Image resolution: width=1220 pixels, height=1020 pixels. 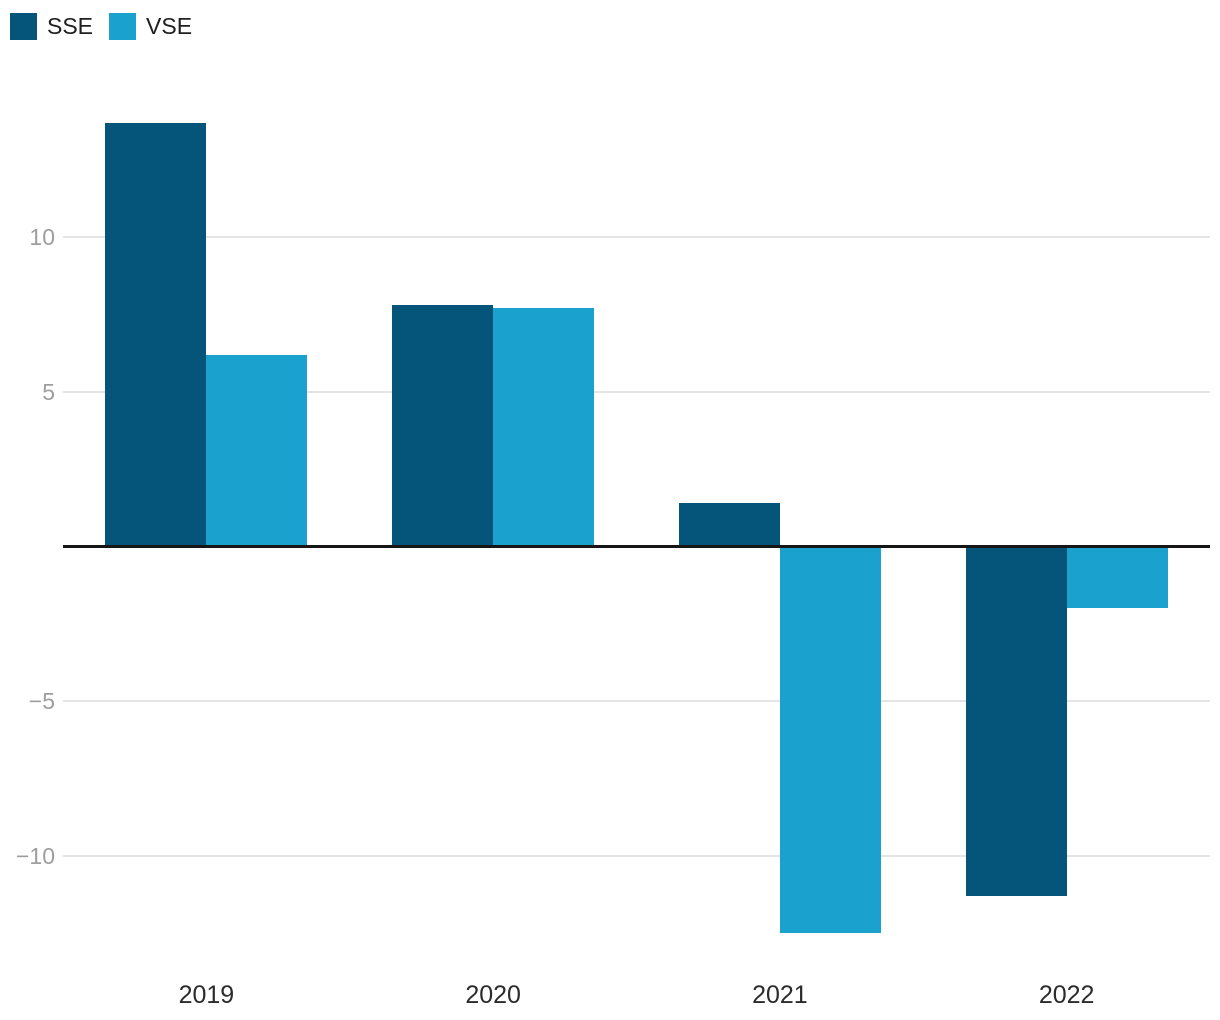 I want to click on y-tick-label: −5, so click(x=41, y=701).